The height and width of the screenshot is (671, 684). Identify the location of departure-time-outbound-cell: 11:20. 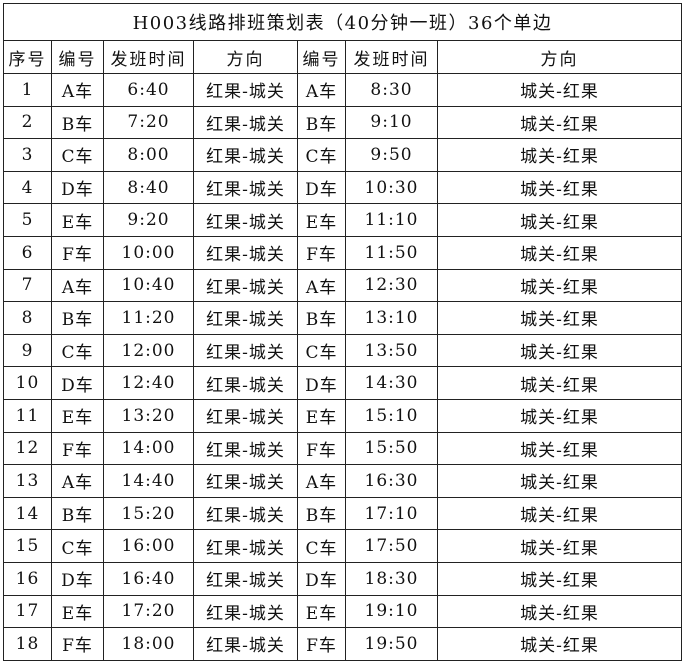
(148, 318).